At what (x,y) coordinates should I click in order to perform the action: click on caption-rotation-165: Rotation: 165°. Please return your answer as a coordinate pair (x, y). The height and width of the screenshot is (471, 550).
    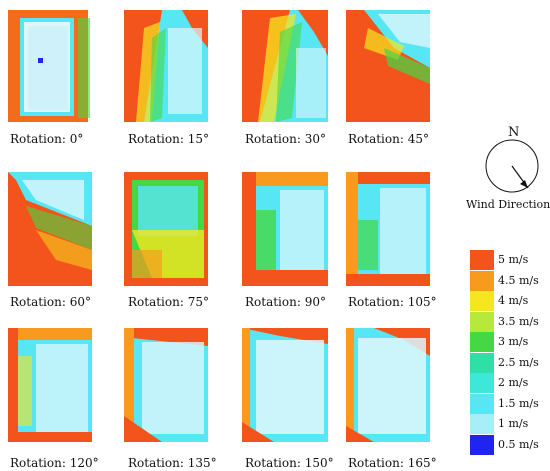
    Looking at the image, I should click on (392, 463).